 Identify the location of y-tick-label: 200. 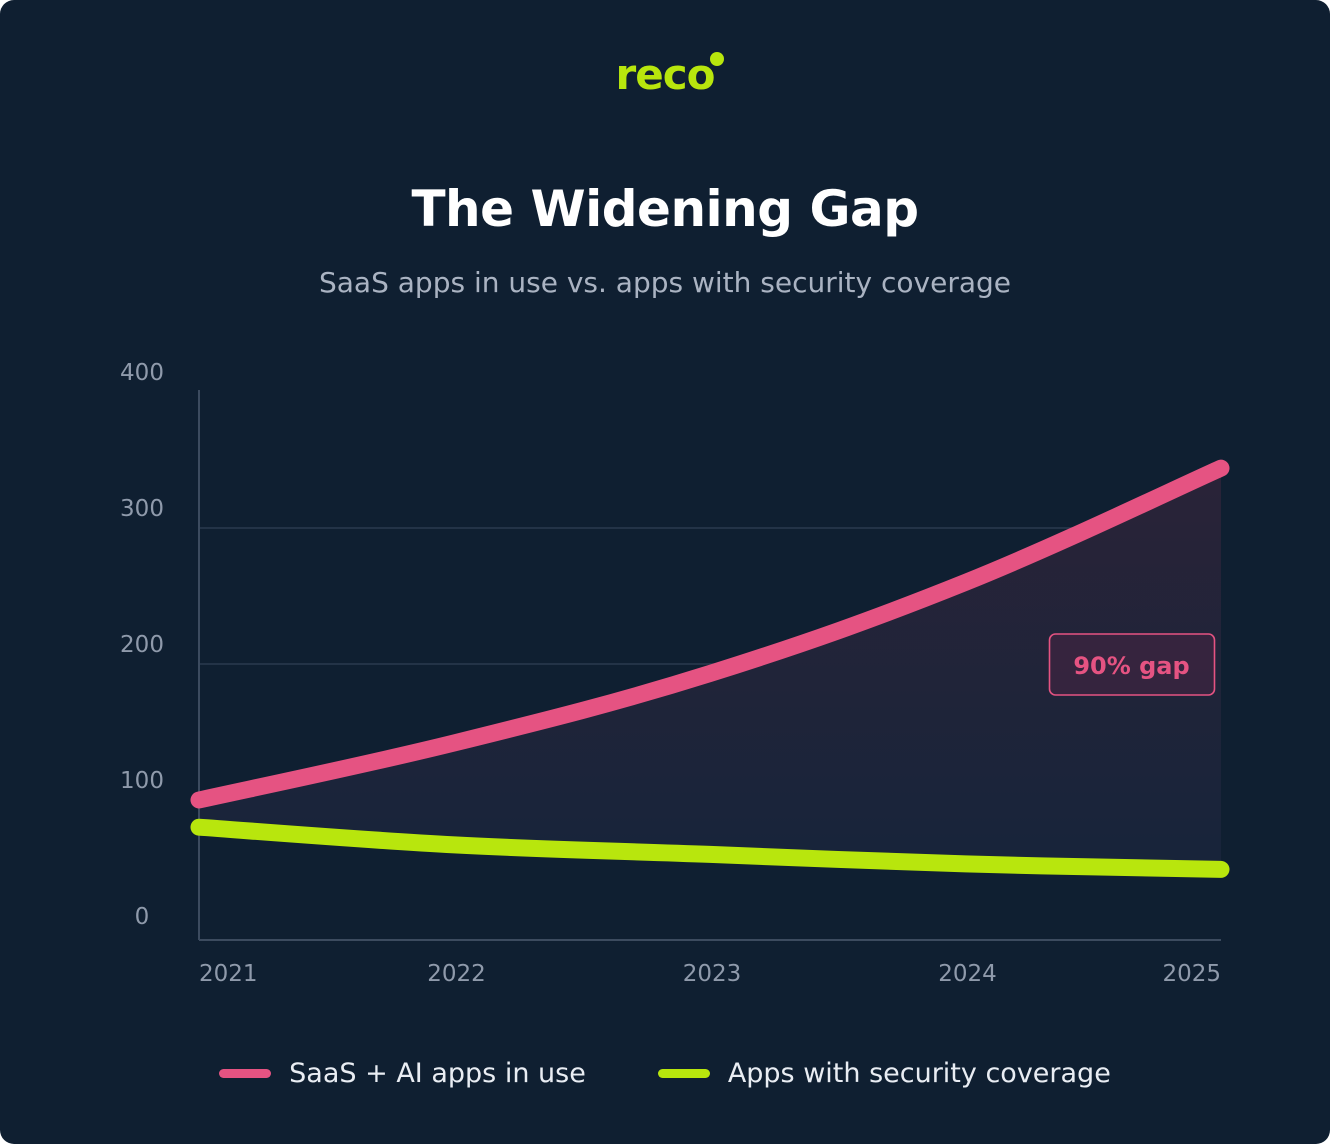
(142, 645).